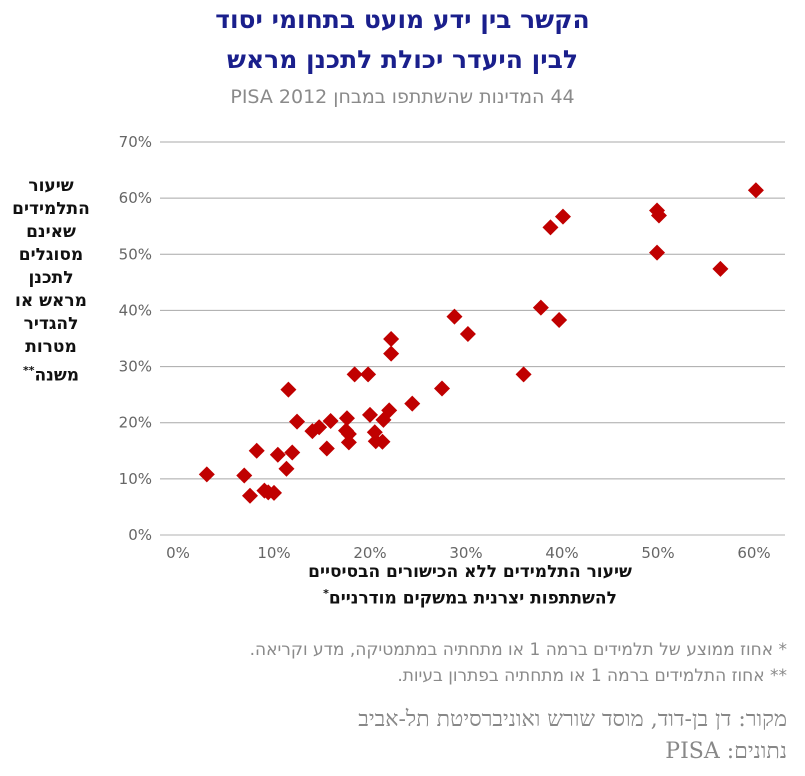 The image size is (805, 776). What do you see at coordinates (135, 479) in the screenshot?
I see `y-tick-label: 10%` at bounding box center [135, 479].